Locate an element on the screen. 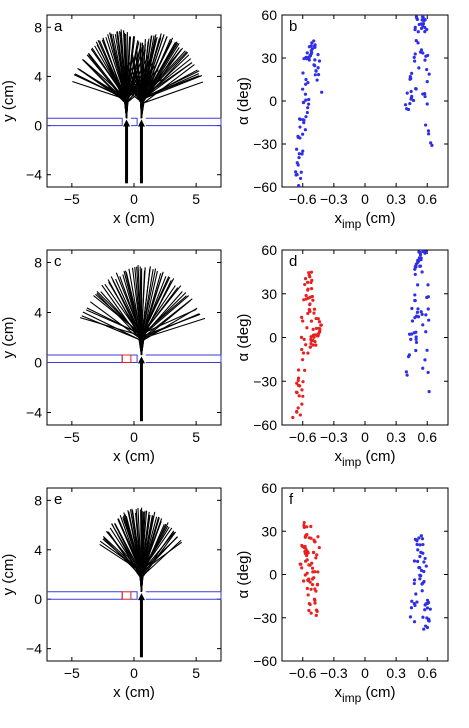  y-tick-label: 8 is located at coordinates (38, 500).